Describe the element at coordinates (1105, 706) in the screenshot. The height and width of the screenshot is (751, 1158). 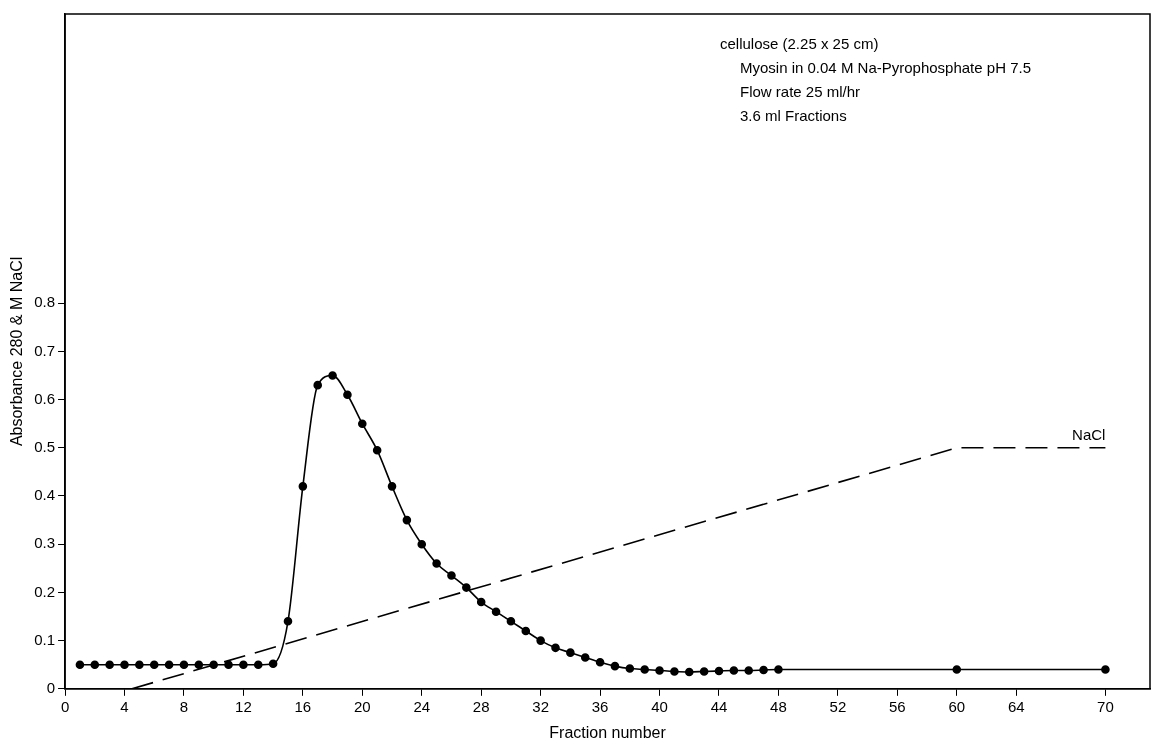
I see `x-tick-label: 70` at that location.